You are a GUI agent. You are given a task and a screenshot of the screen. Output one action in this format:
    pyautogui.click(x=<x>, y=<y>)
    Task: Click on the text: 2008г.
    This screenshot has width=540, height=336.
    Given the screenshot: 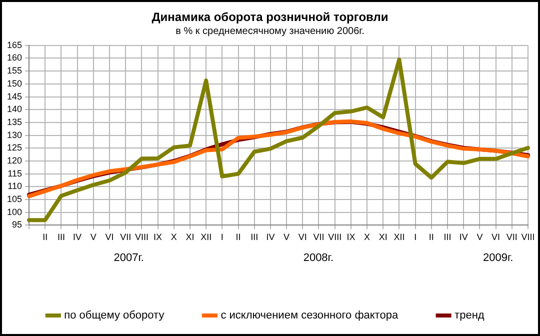 What is the action you would take?
    pyautogui.click(x=318, y=258)
    